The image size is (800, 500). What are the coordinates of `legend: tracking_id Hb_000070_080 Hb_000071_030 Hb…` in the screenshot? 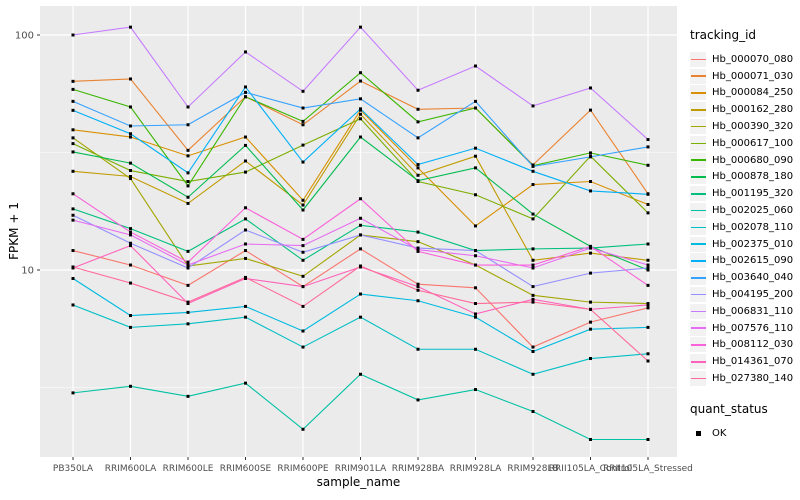 It's located at (744, 235).